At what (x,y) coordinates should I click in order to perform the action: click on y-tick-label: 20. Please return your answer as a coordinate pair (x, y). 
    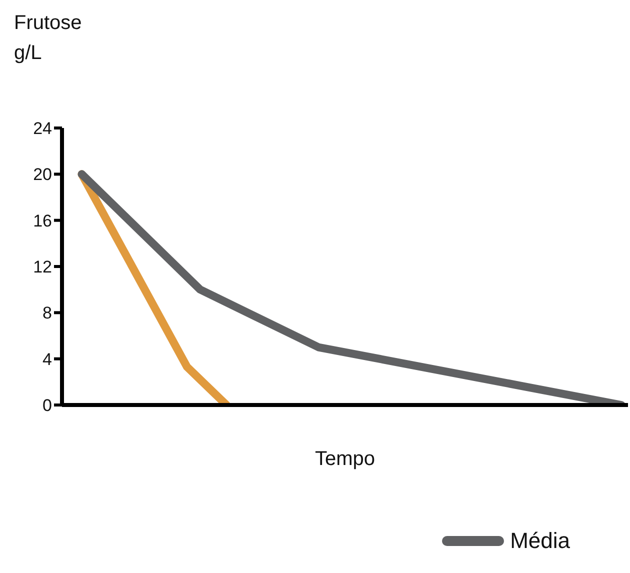
    Looking at the image, I should click on (42, 174).